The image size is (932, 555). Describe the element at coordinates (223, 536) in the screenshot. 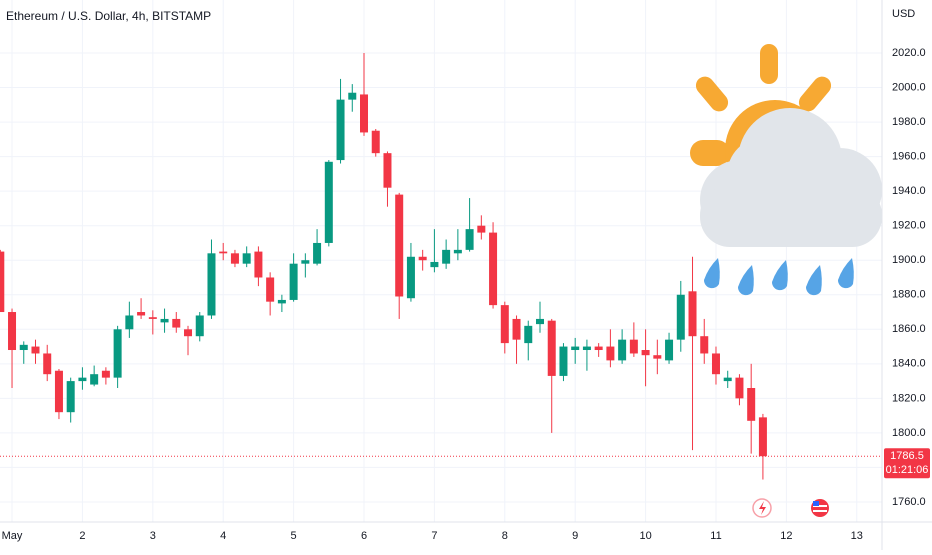

I see `x-tick-label: 4` at that location.